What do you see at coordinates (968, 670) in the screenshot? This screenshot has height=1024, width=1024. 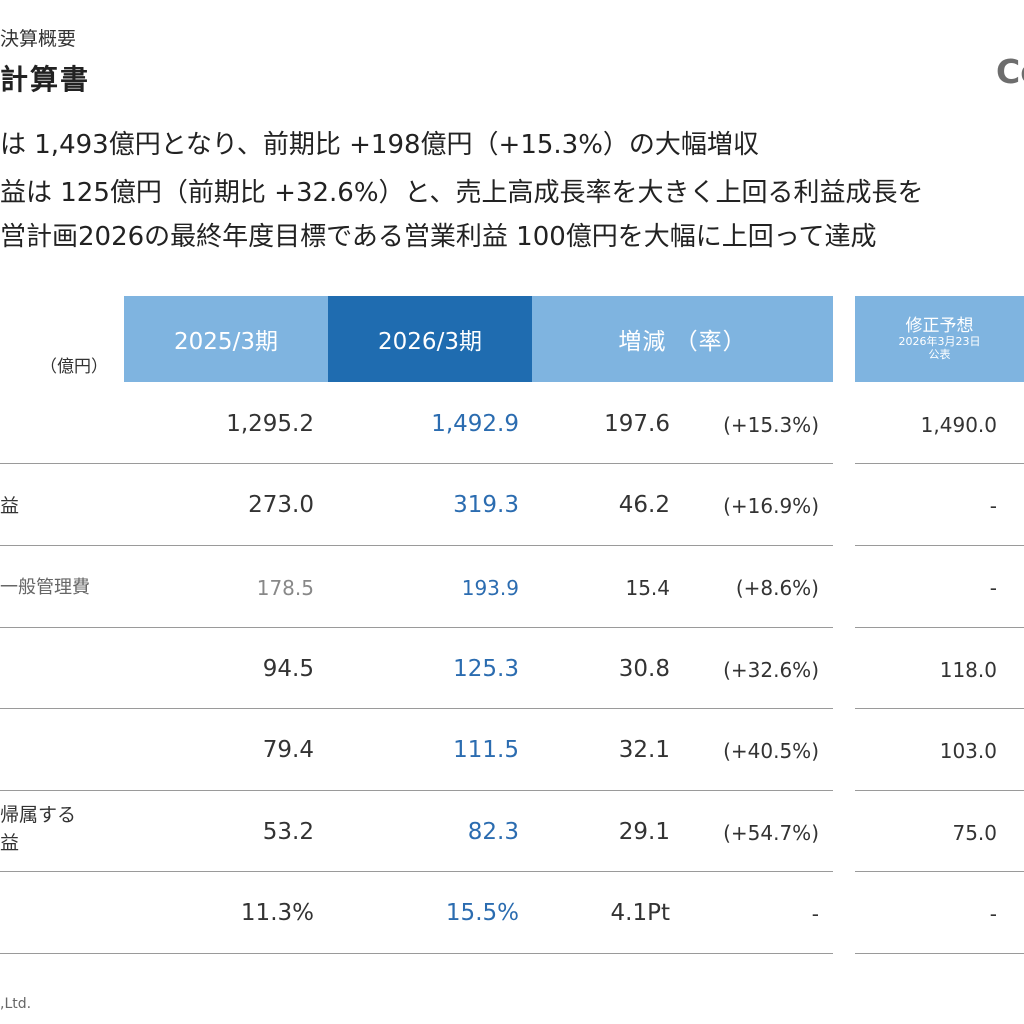 I see `value-forecast: 118.0` at bounding box center [968, 670].